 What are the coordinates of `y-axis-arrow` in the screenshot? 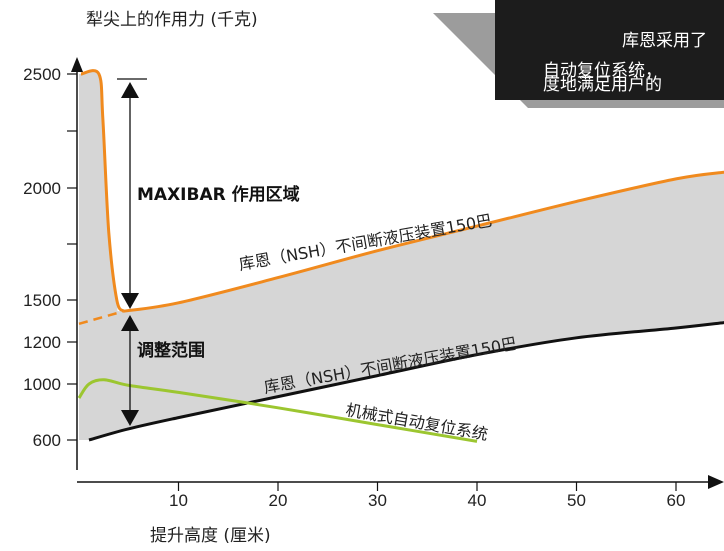 It's located at (77, 64).